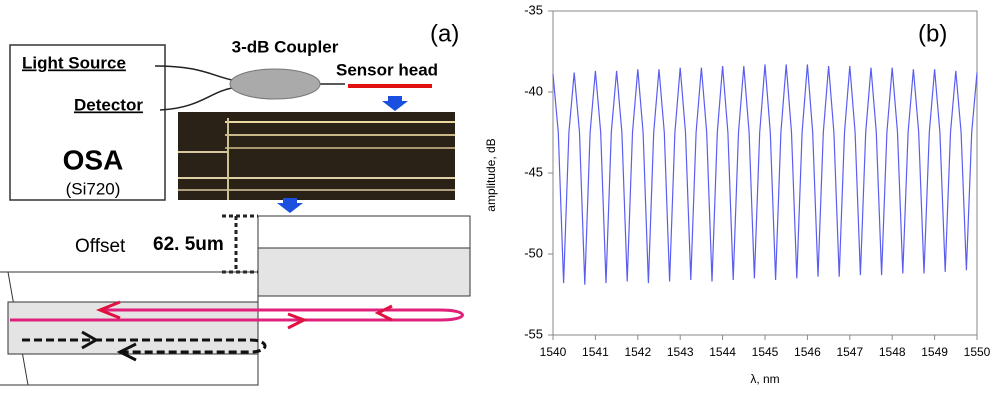 This screenshot has height=399, width=1000. I want to click on detector-label: Detector, so click(108, 104).